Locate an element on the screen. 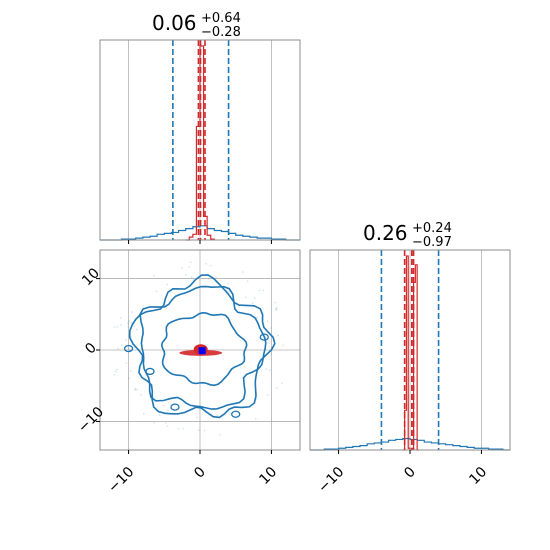  title-param2-plus: +0.24 is located at coordinates (432, 228).